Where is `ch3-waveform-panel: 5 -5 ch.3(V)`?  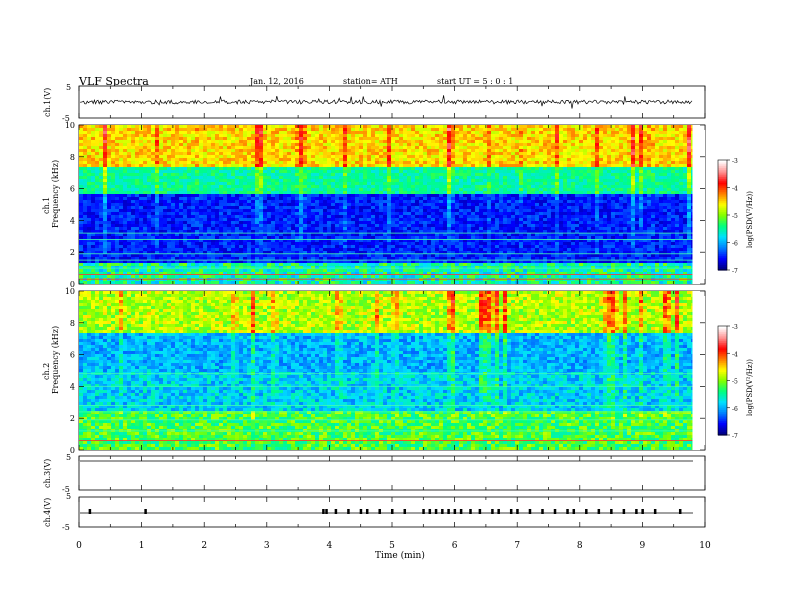
ch3-waveform-panel: 5 -5 ch.3(V) is located at coordinates (374, 473).